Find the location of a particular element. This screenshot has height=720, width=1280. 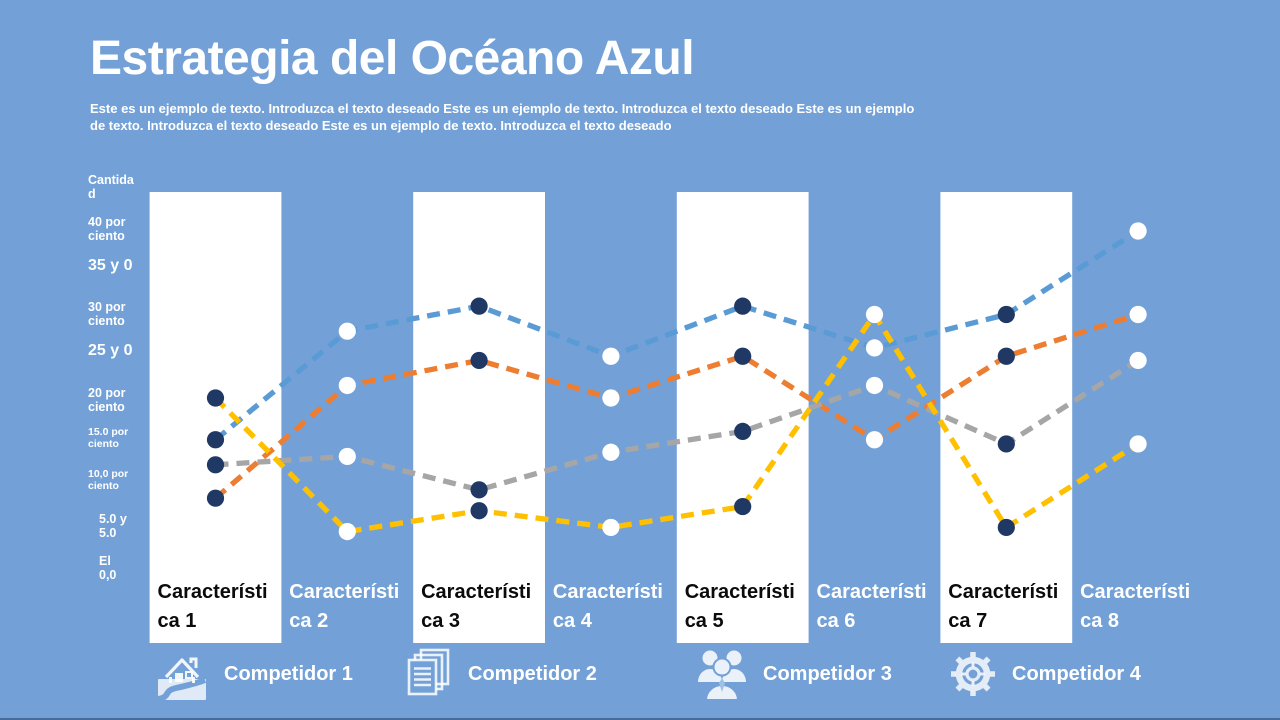

data-point-s1-c4 is located at coordinates (611, 356).